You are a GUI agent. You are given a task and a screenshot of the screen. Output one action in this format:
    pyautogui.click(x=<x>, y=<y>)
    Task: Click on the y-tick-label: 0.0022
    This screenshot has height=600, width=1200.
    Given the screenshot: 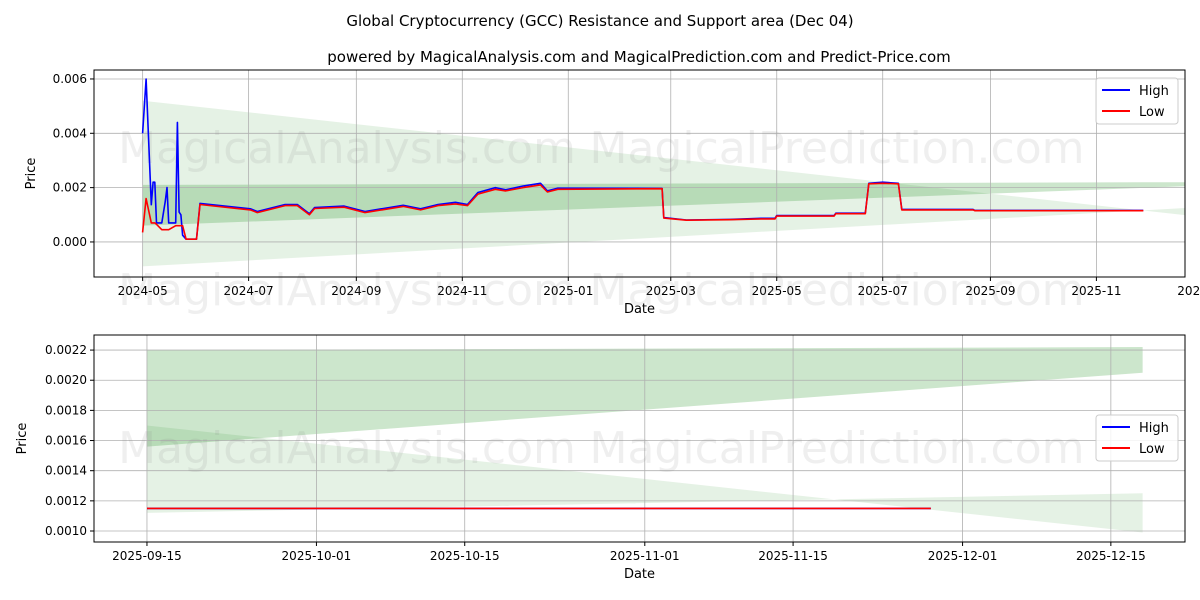 What is the action you would take?
    pyautogui.click(x=66, y=350)
    